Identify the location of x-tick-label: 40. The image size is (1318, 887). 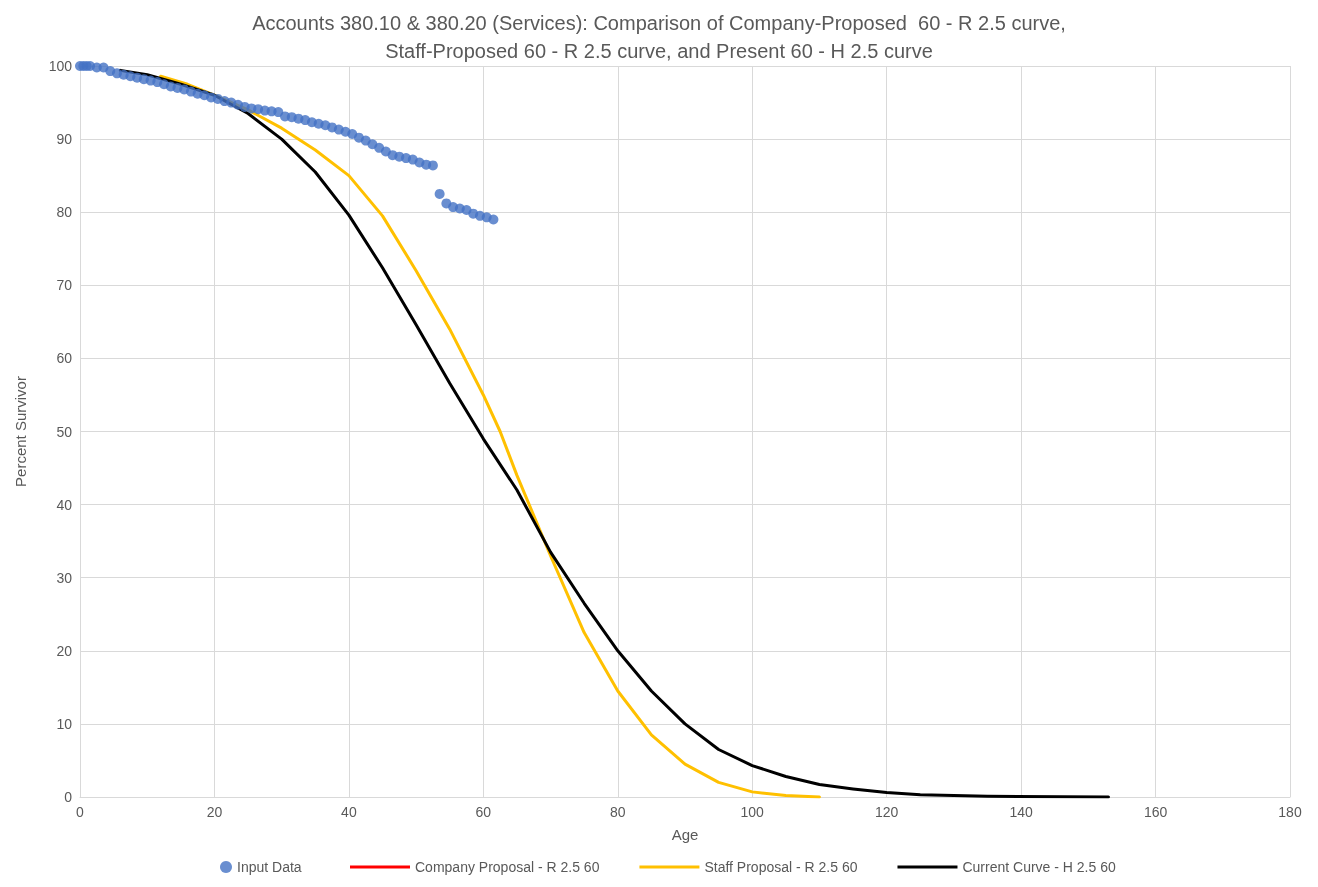
(349, 812).